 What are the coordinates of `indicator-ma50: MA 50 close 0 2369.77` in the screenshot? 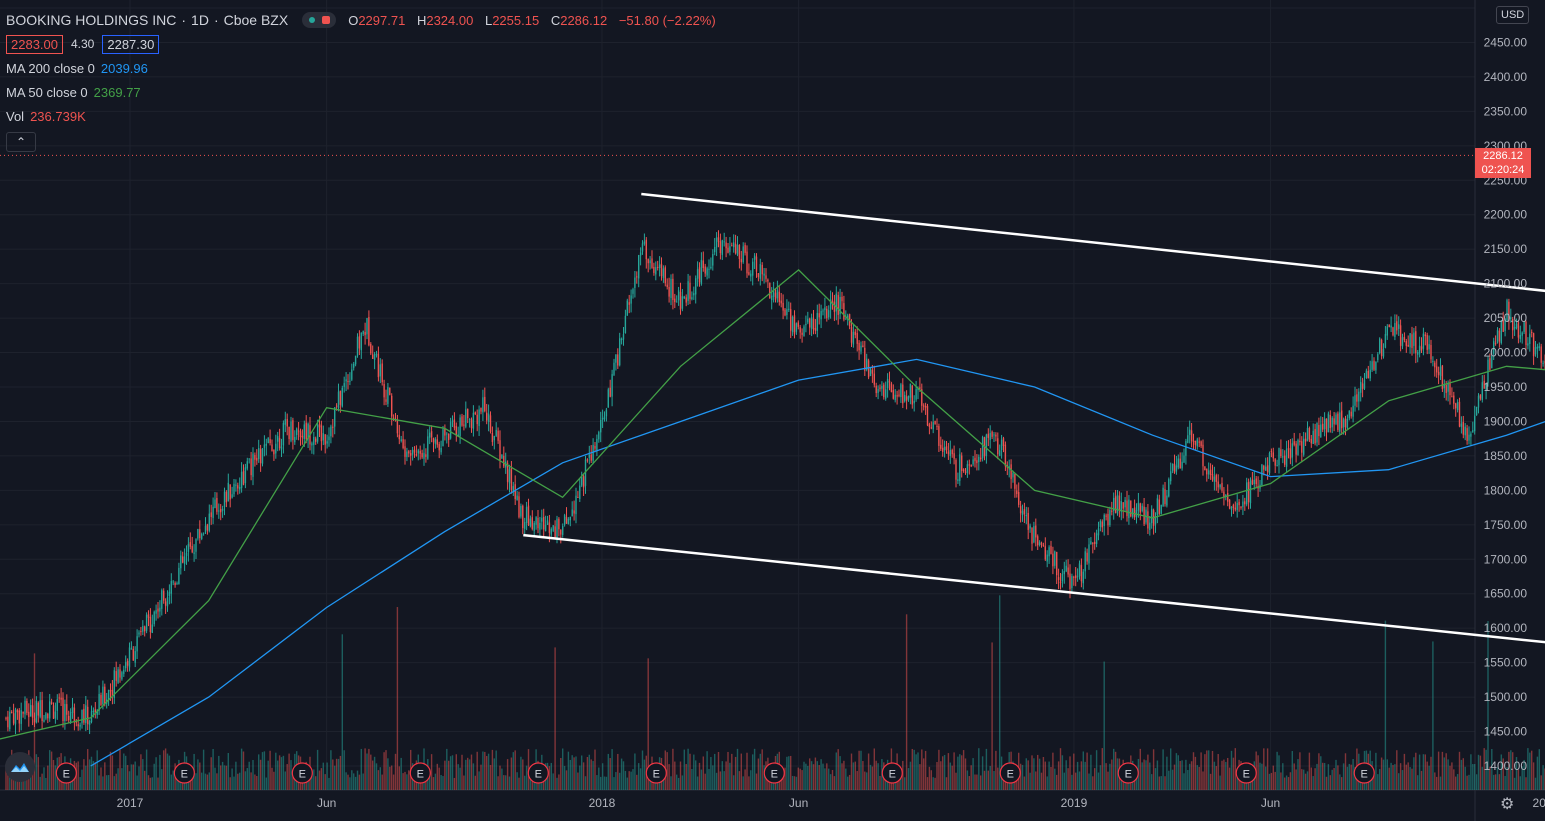 It's located at (73, 92).